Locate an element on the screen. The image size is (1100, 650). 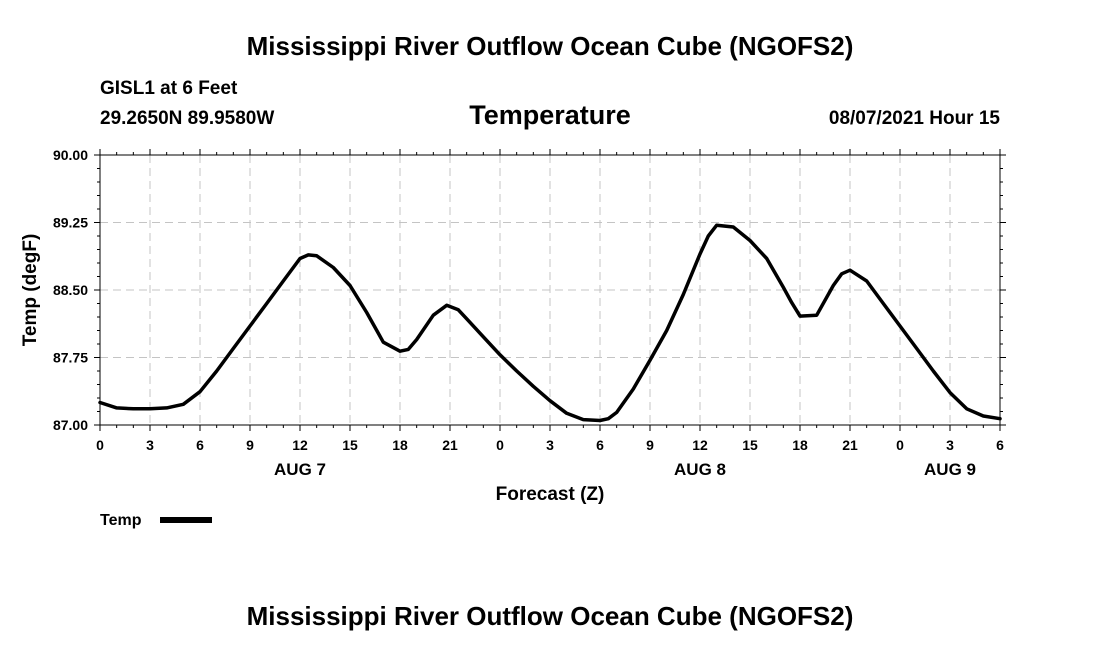
station-coordinates: 29.2650N 89.9580W is located at coordinates (187, 118).